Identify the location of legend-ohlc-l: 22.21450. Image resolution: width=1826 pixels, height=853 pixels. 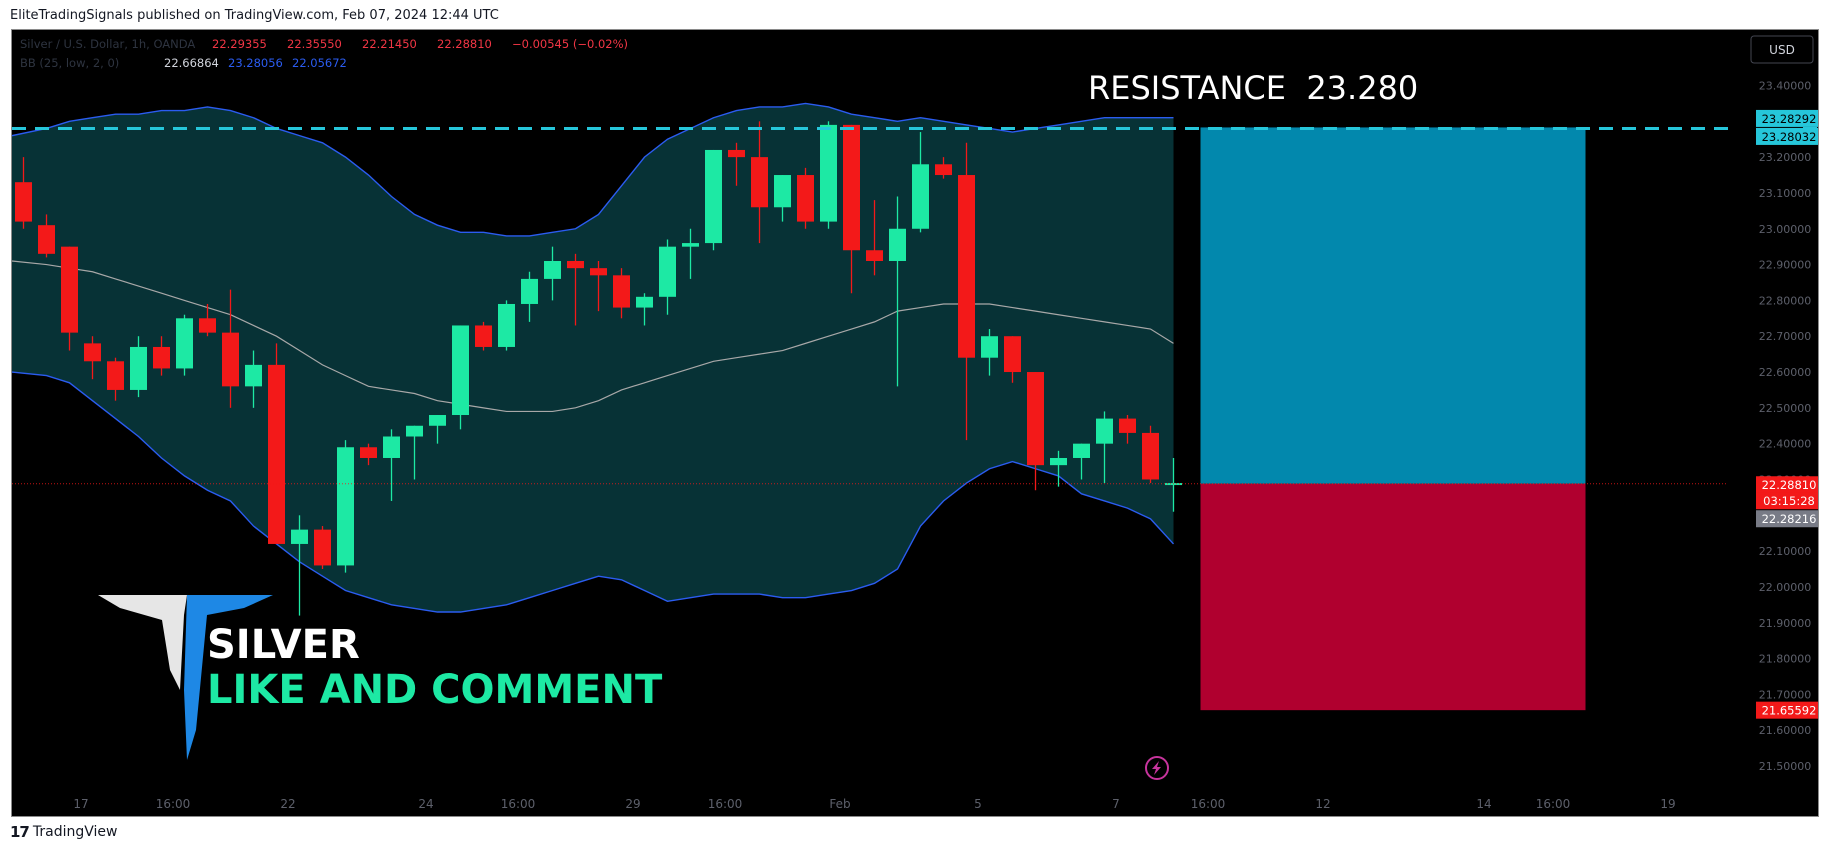
(389, 44).